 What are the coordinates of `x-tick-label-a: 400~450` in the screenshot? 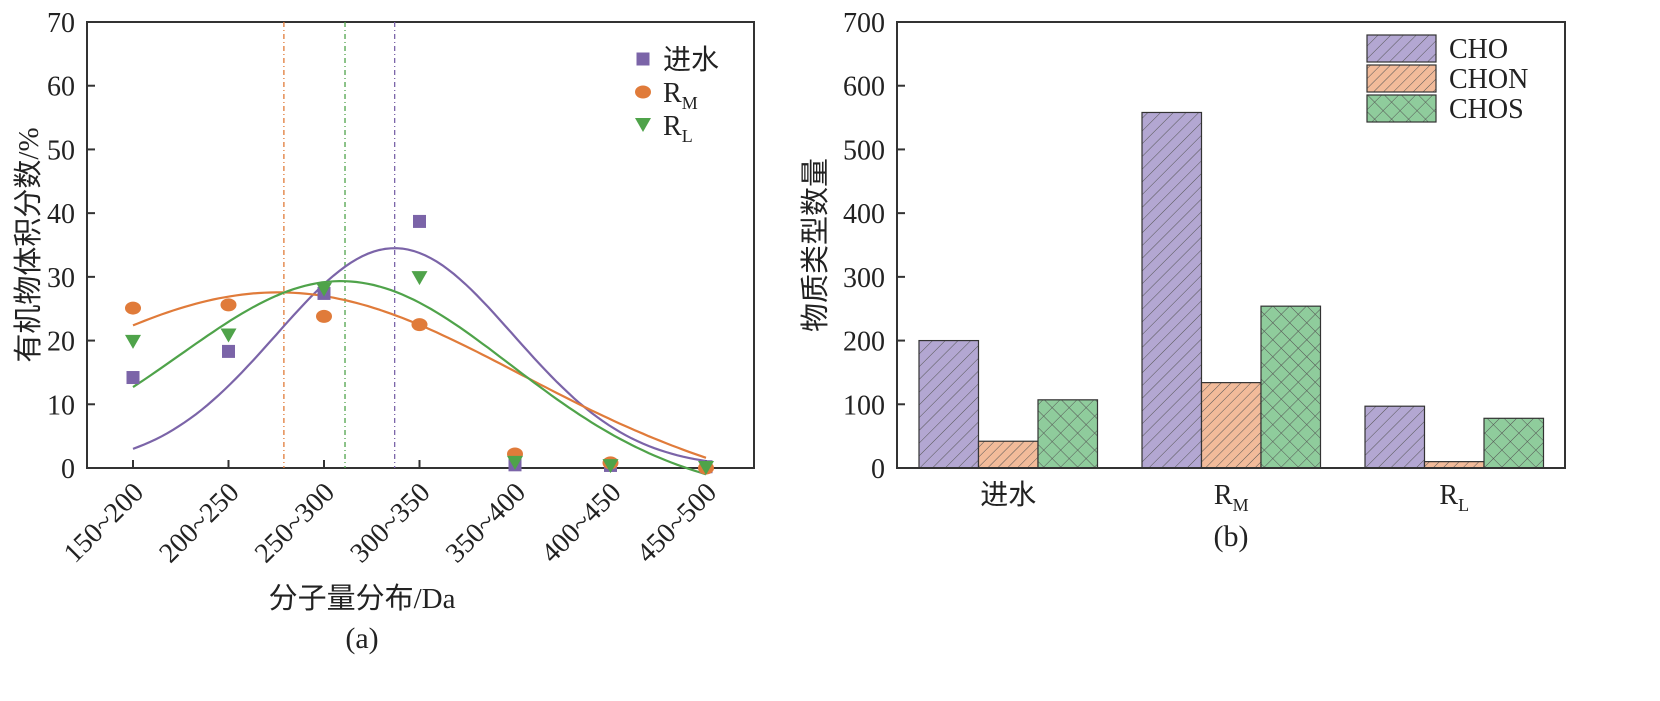 It's located at (581, 523).